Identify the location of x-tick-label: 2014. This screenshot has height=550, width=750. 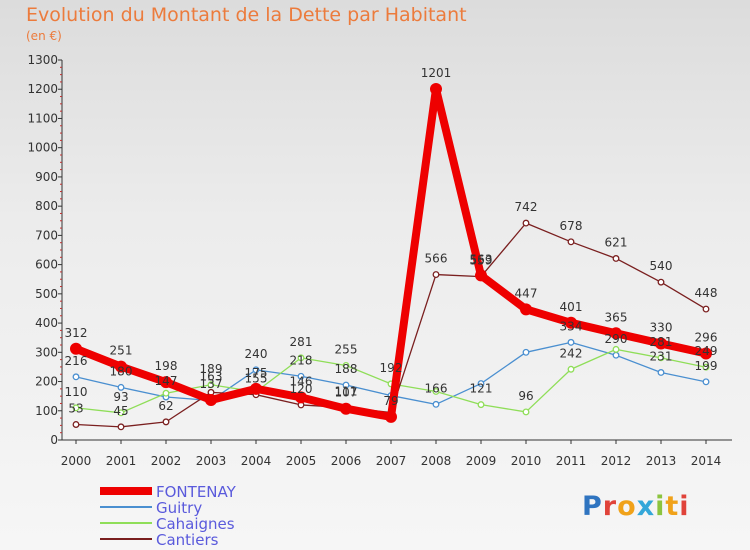
(706, 461).